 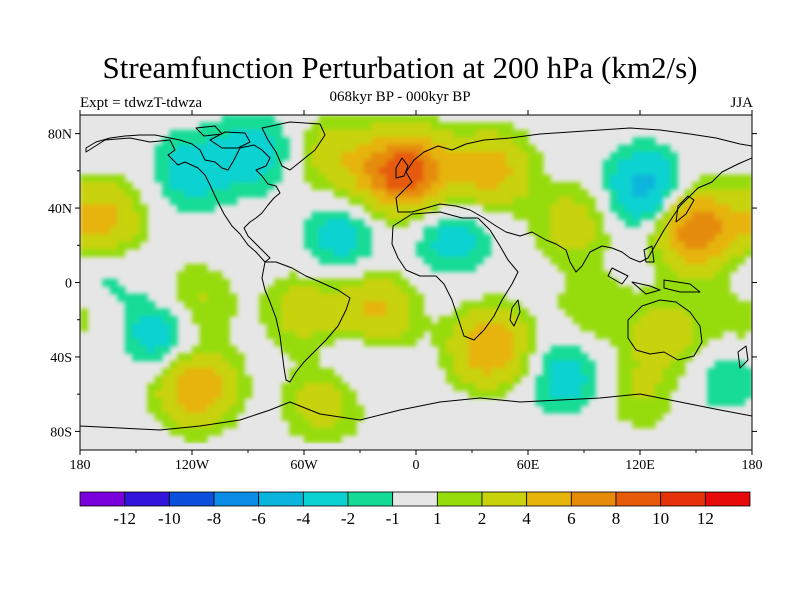 What do you see at coordinates (415, 499) in the screenshot?
I see `colorbar-swatch` at bounding box center [415, 499].